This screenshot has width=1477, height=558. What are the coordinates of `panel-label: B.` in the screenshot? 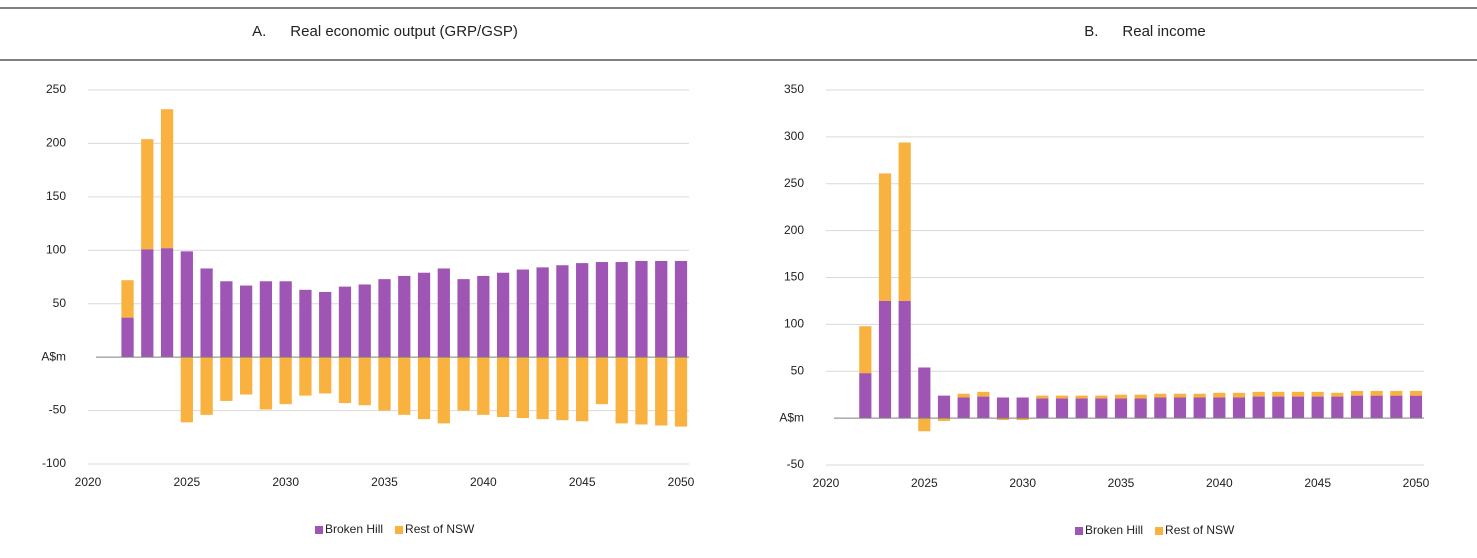 It's located at (1091, 31).